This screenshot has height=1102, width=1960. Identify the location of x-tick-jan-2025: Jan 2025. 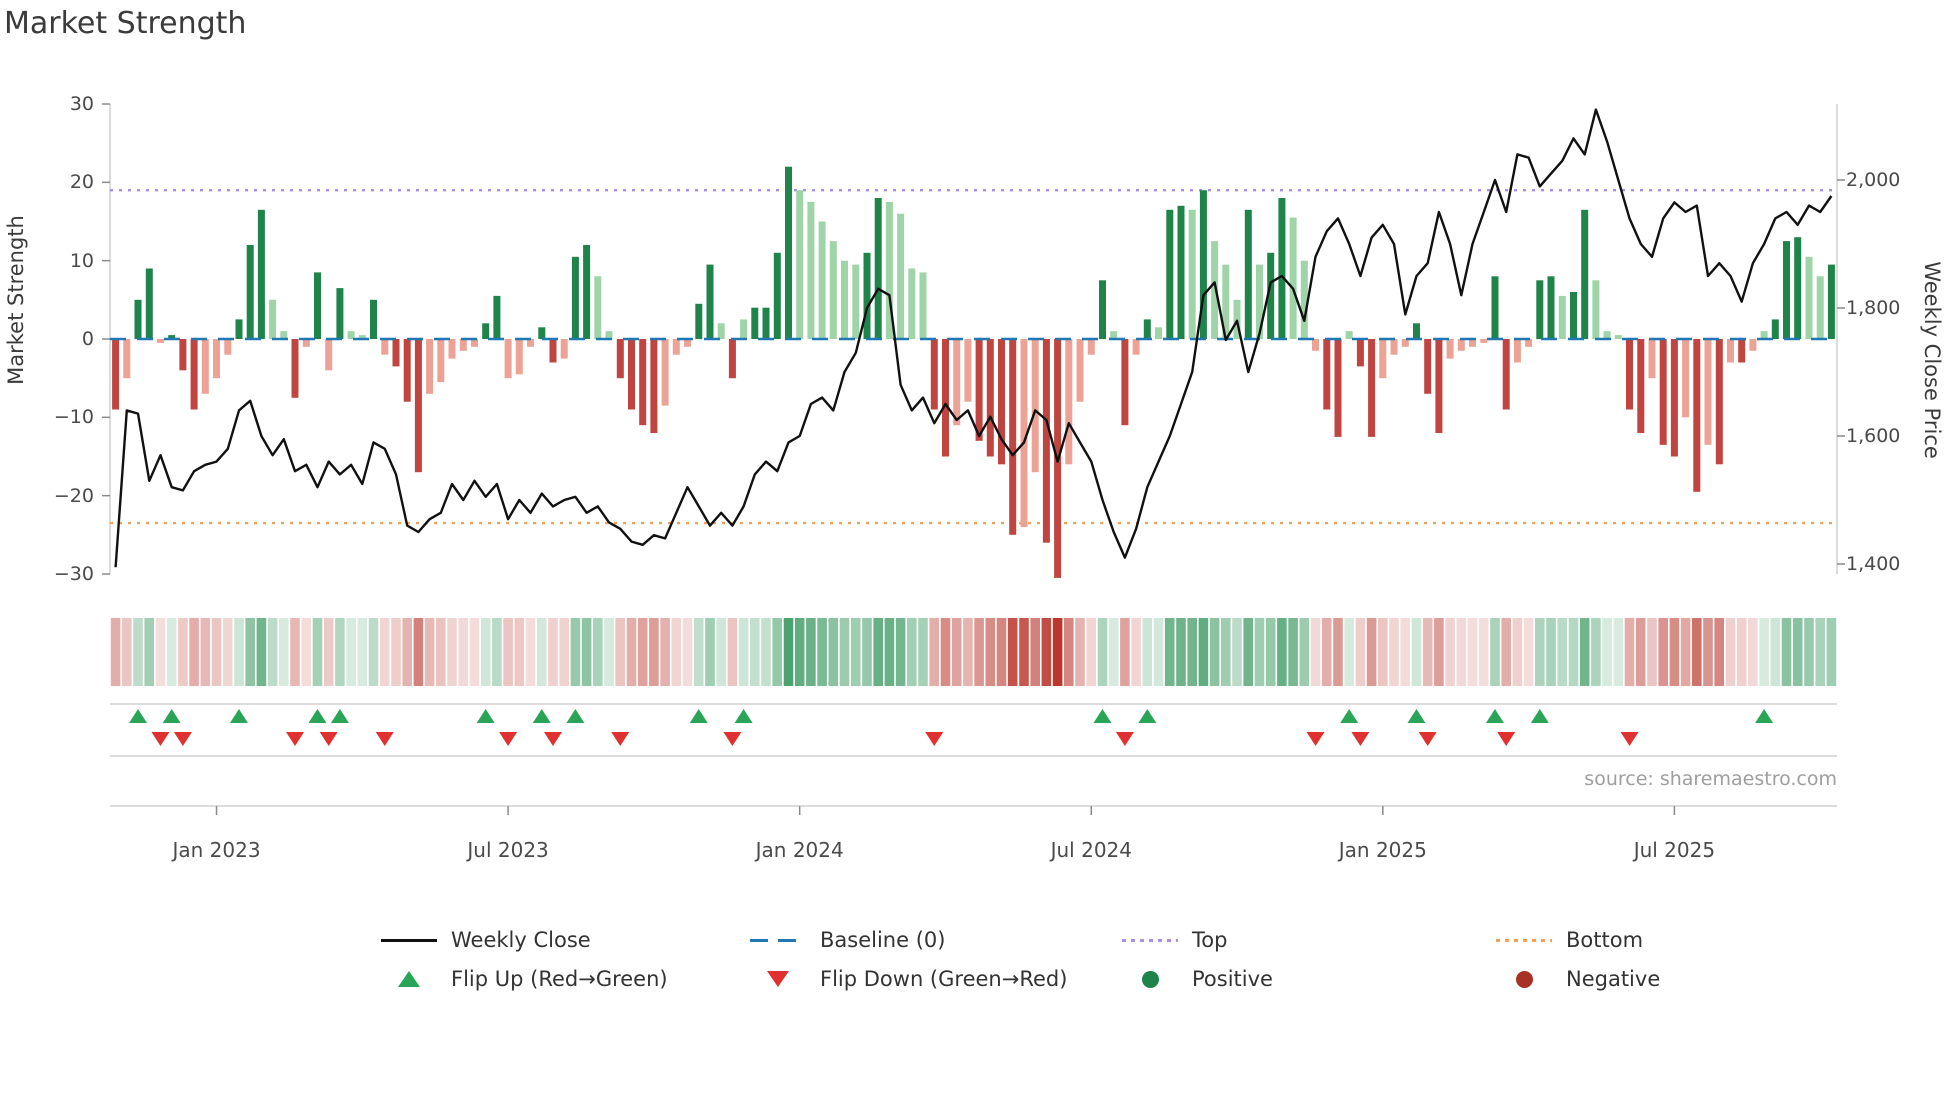
(1382, 850).